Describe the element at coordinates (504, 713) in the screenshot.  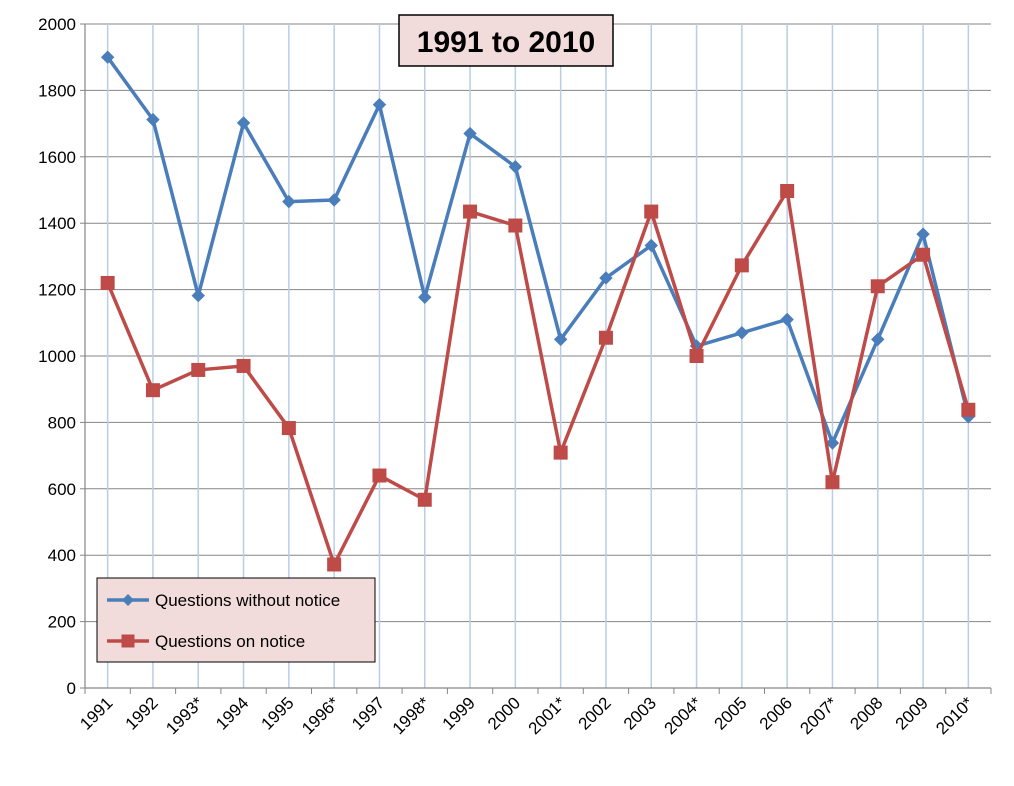
I see `x-tick-label: 2000` at that location.